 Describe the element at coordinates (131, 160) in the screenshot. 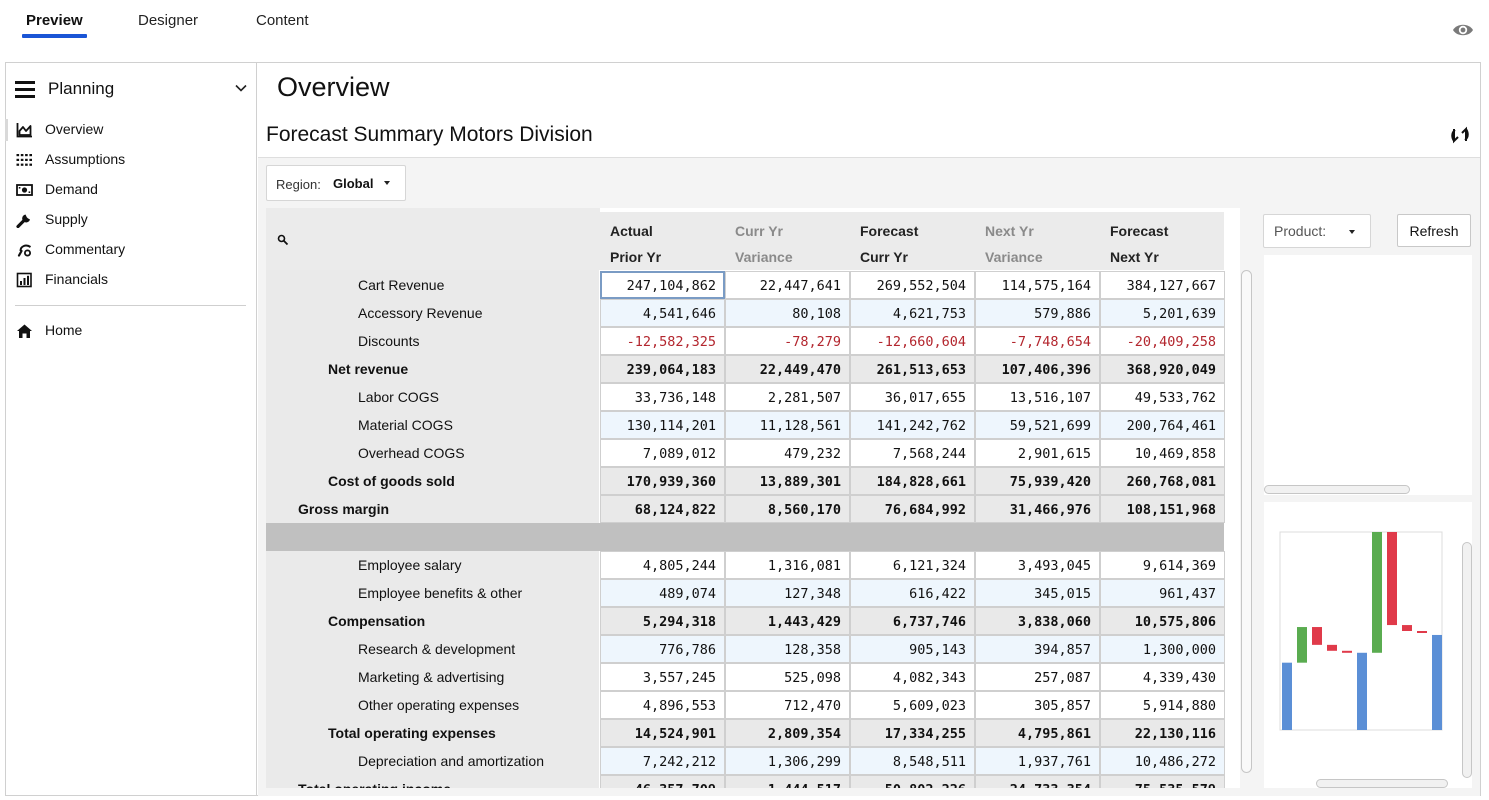

I see `sidebar-item-assumptions: Assumptions` at that location.